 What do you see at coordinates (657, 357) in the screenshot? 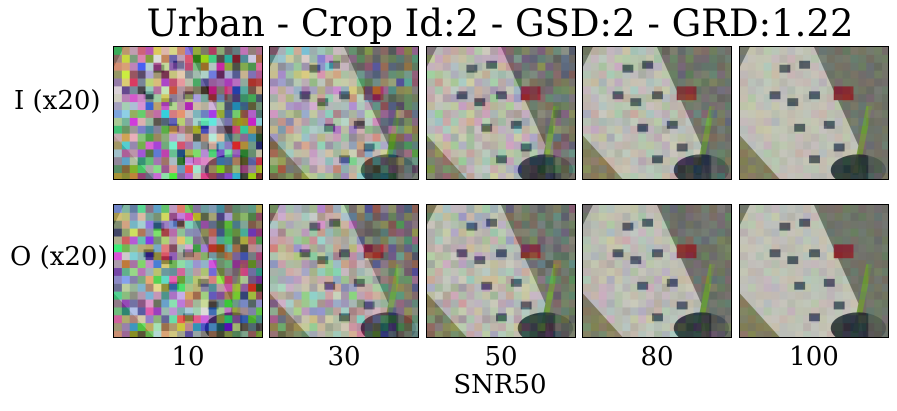
I see `column-label-snr-80: 80` at bounding box center [657, 357].